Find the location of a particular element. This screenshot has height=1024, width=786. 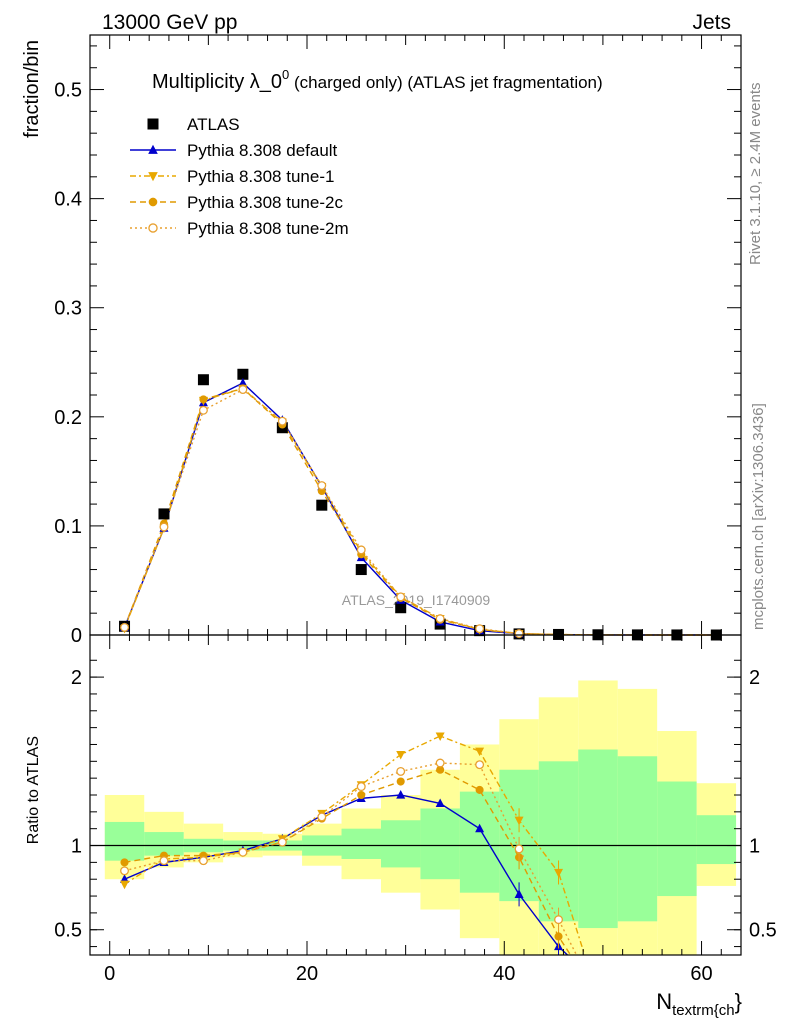

top-ytick-label: 0.2 is located at coordinates (68, 418).